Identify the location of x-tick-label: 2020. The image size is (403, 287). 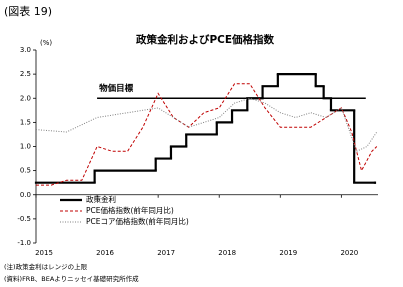
(349, 253).